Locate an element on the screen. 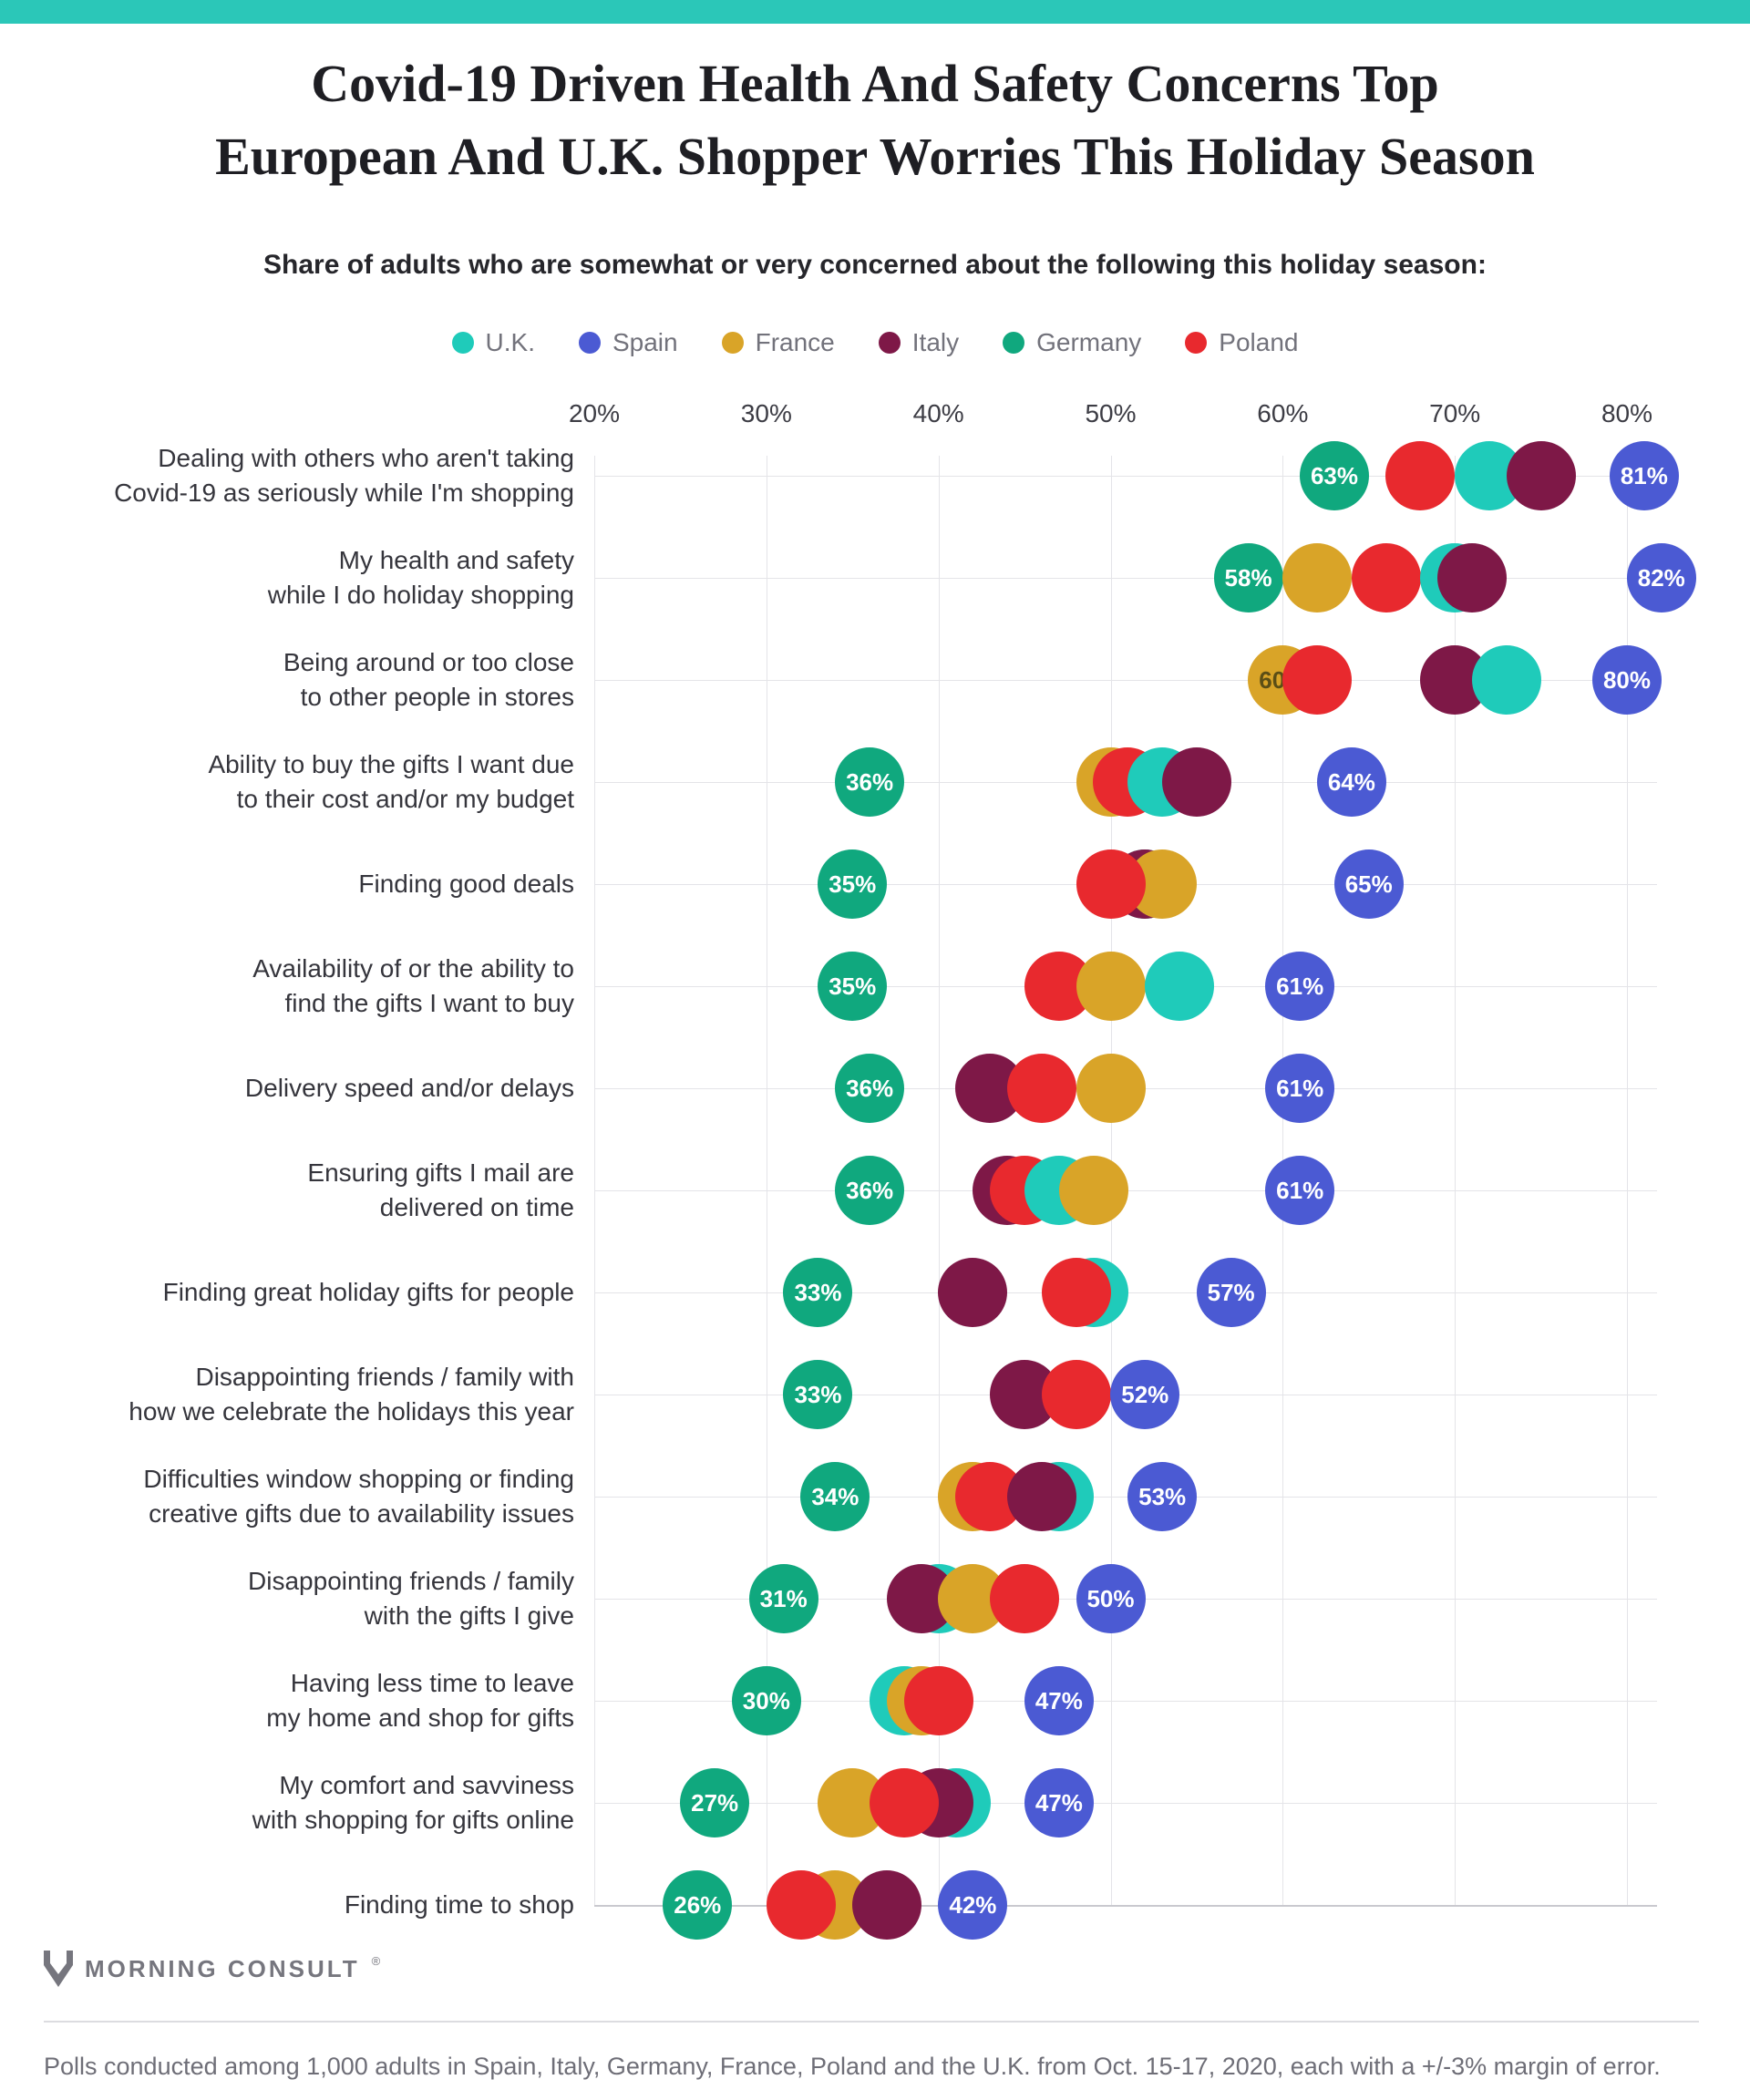 Image resolution: width=1750 pixels, height=2100 pixels. legend-item-germany: Germany is located at coordinates (1072, 343).